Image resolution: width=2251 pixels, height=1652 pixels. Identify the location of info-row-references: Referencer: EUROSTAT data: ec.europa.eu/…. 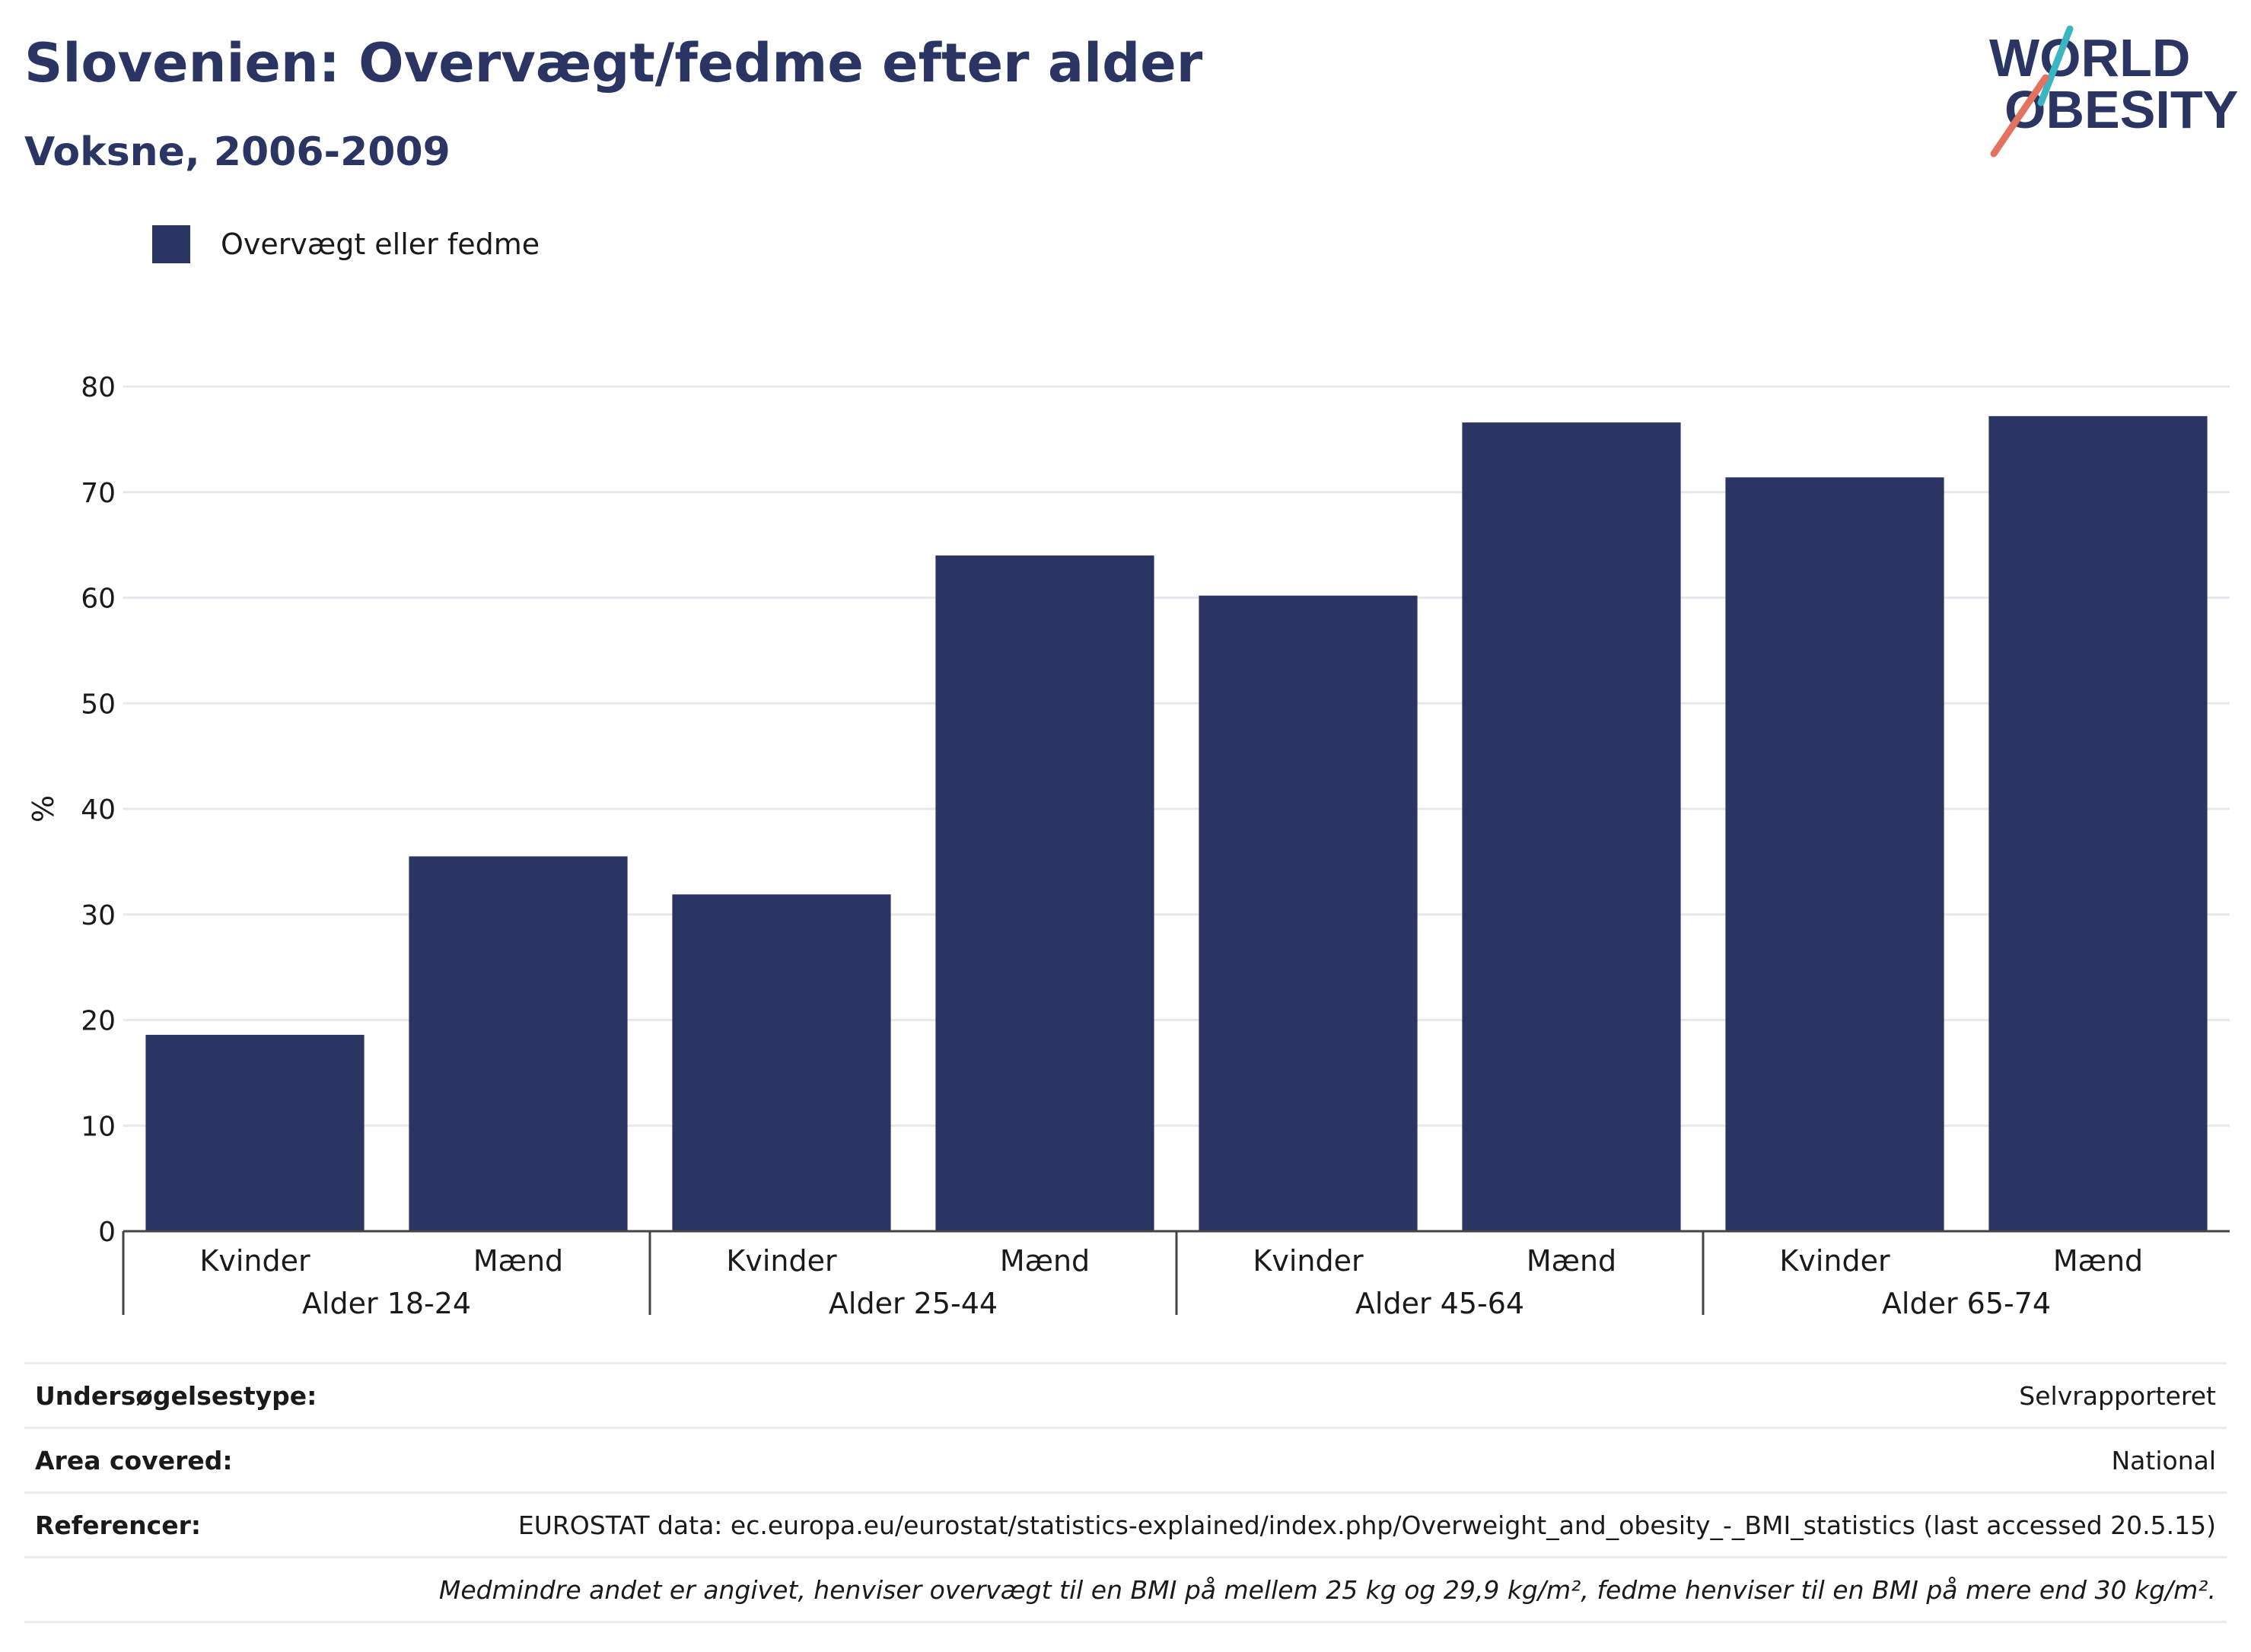
(1125, 1523).